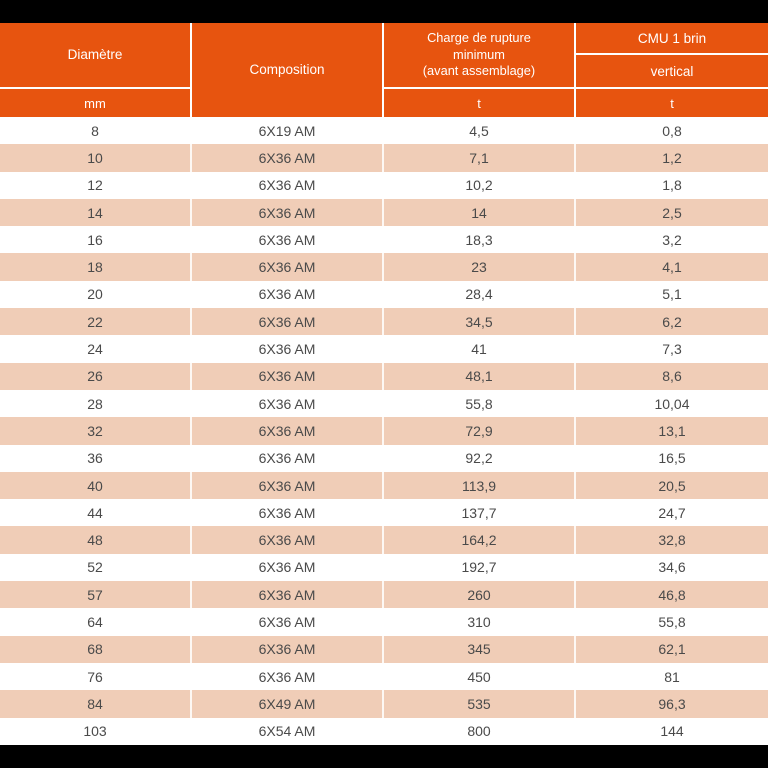 The height and width of the screenshot is (768, 768). What do you see at coordinates (672, 649) in the screenshot?
I see `cell-cmu: 62,1` at bounding box center [672, 649].